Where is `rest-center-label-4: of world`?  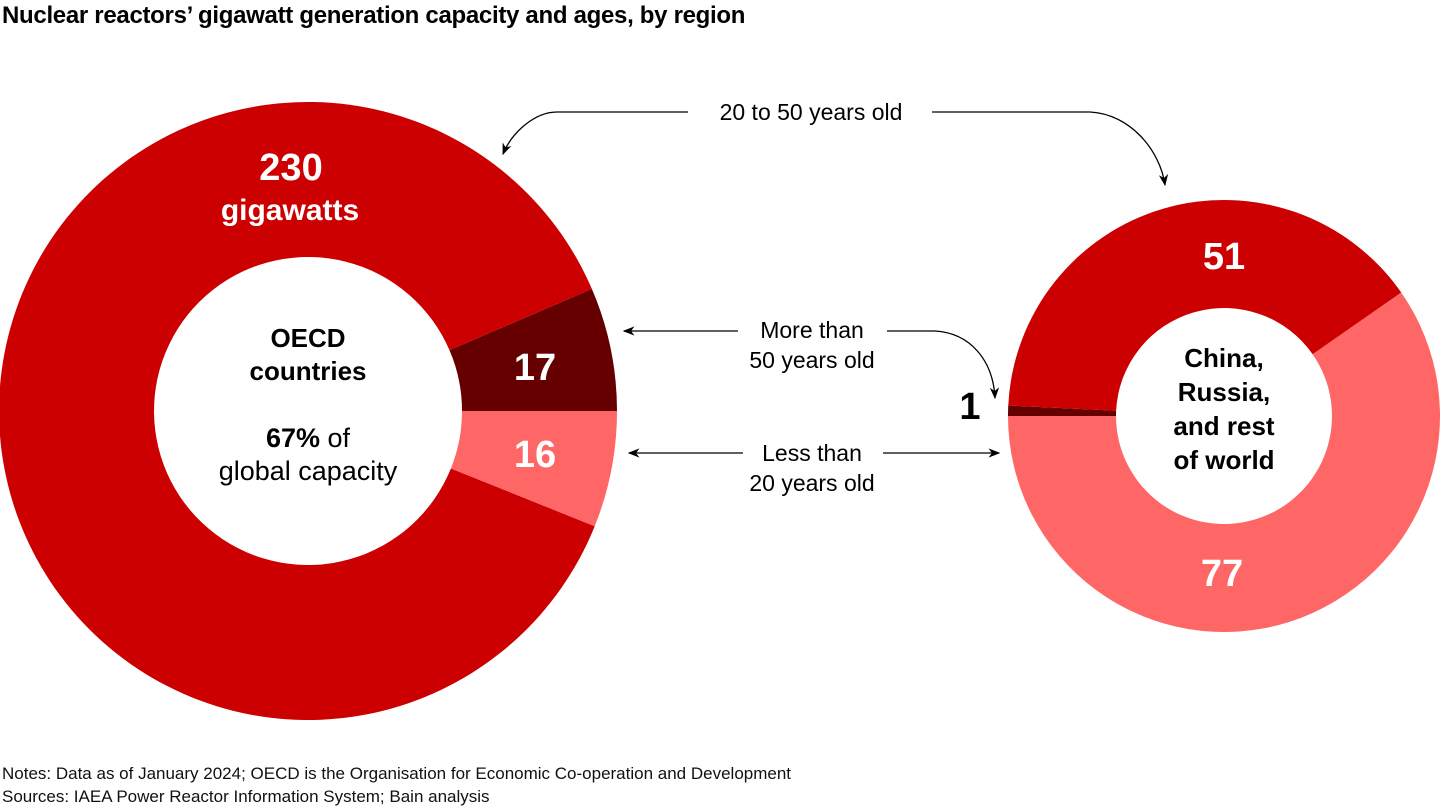
rest-center-label-4: of world is located at coordinates (1223, 460).